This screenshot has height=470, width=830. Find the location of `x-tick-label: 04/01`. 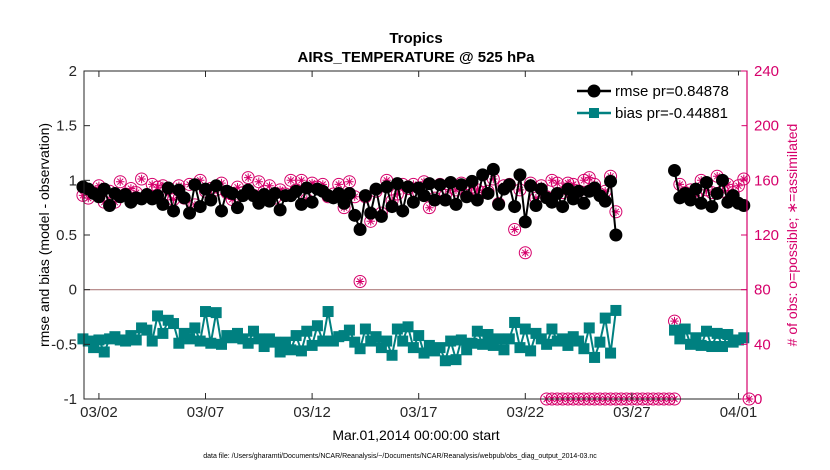

x-tick-label: 04/01 is located at coordinates (739, 412).